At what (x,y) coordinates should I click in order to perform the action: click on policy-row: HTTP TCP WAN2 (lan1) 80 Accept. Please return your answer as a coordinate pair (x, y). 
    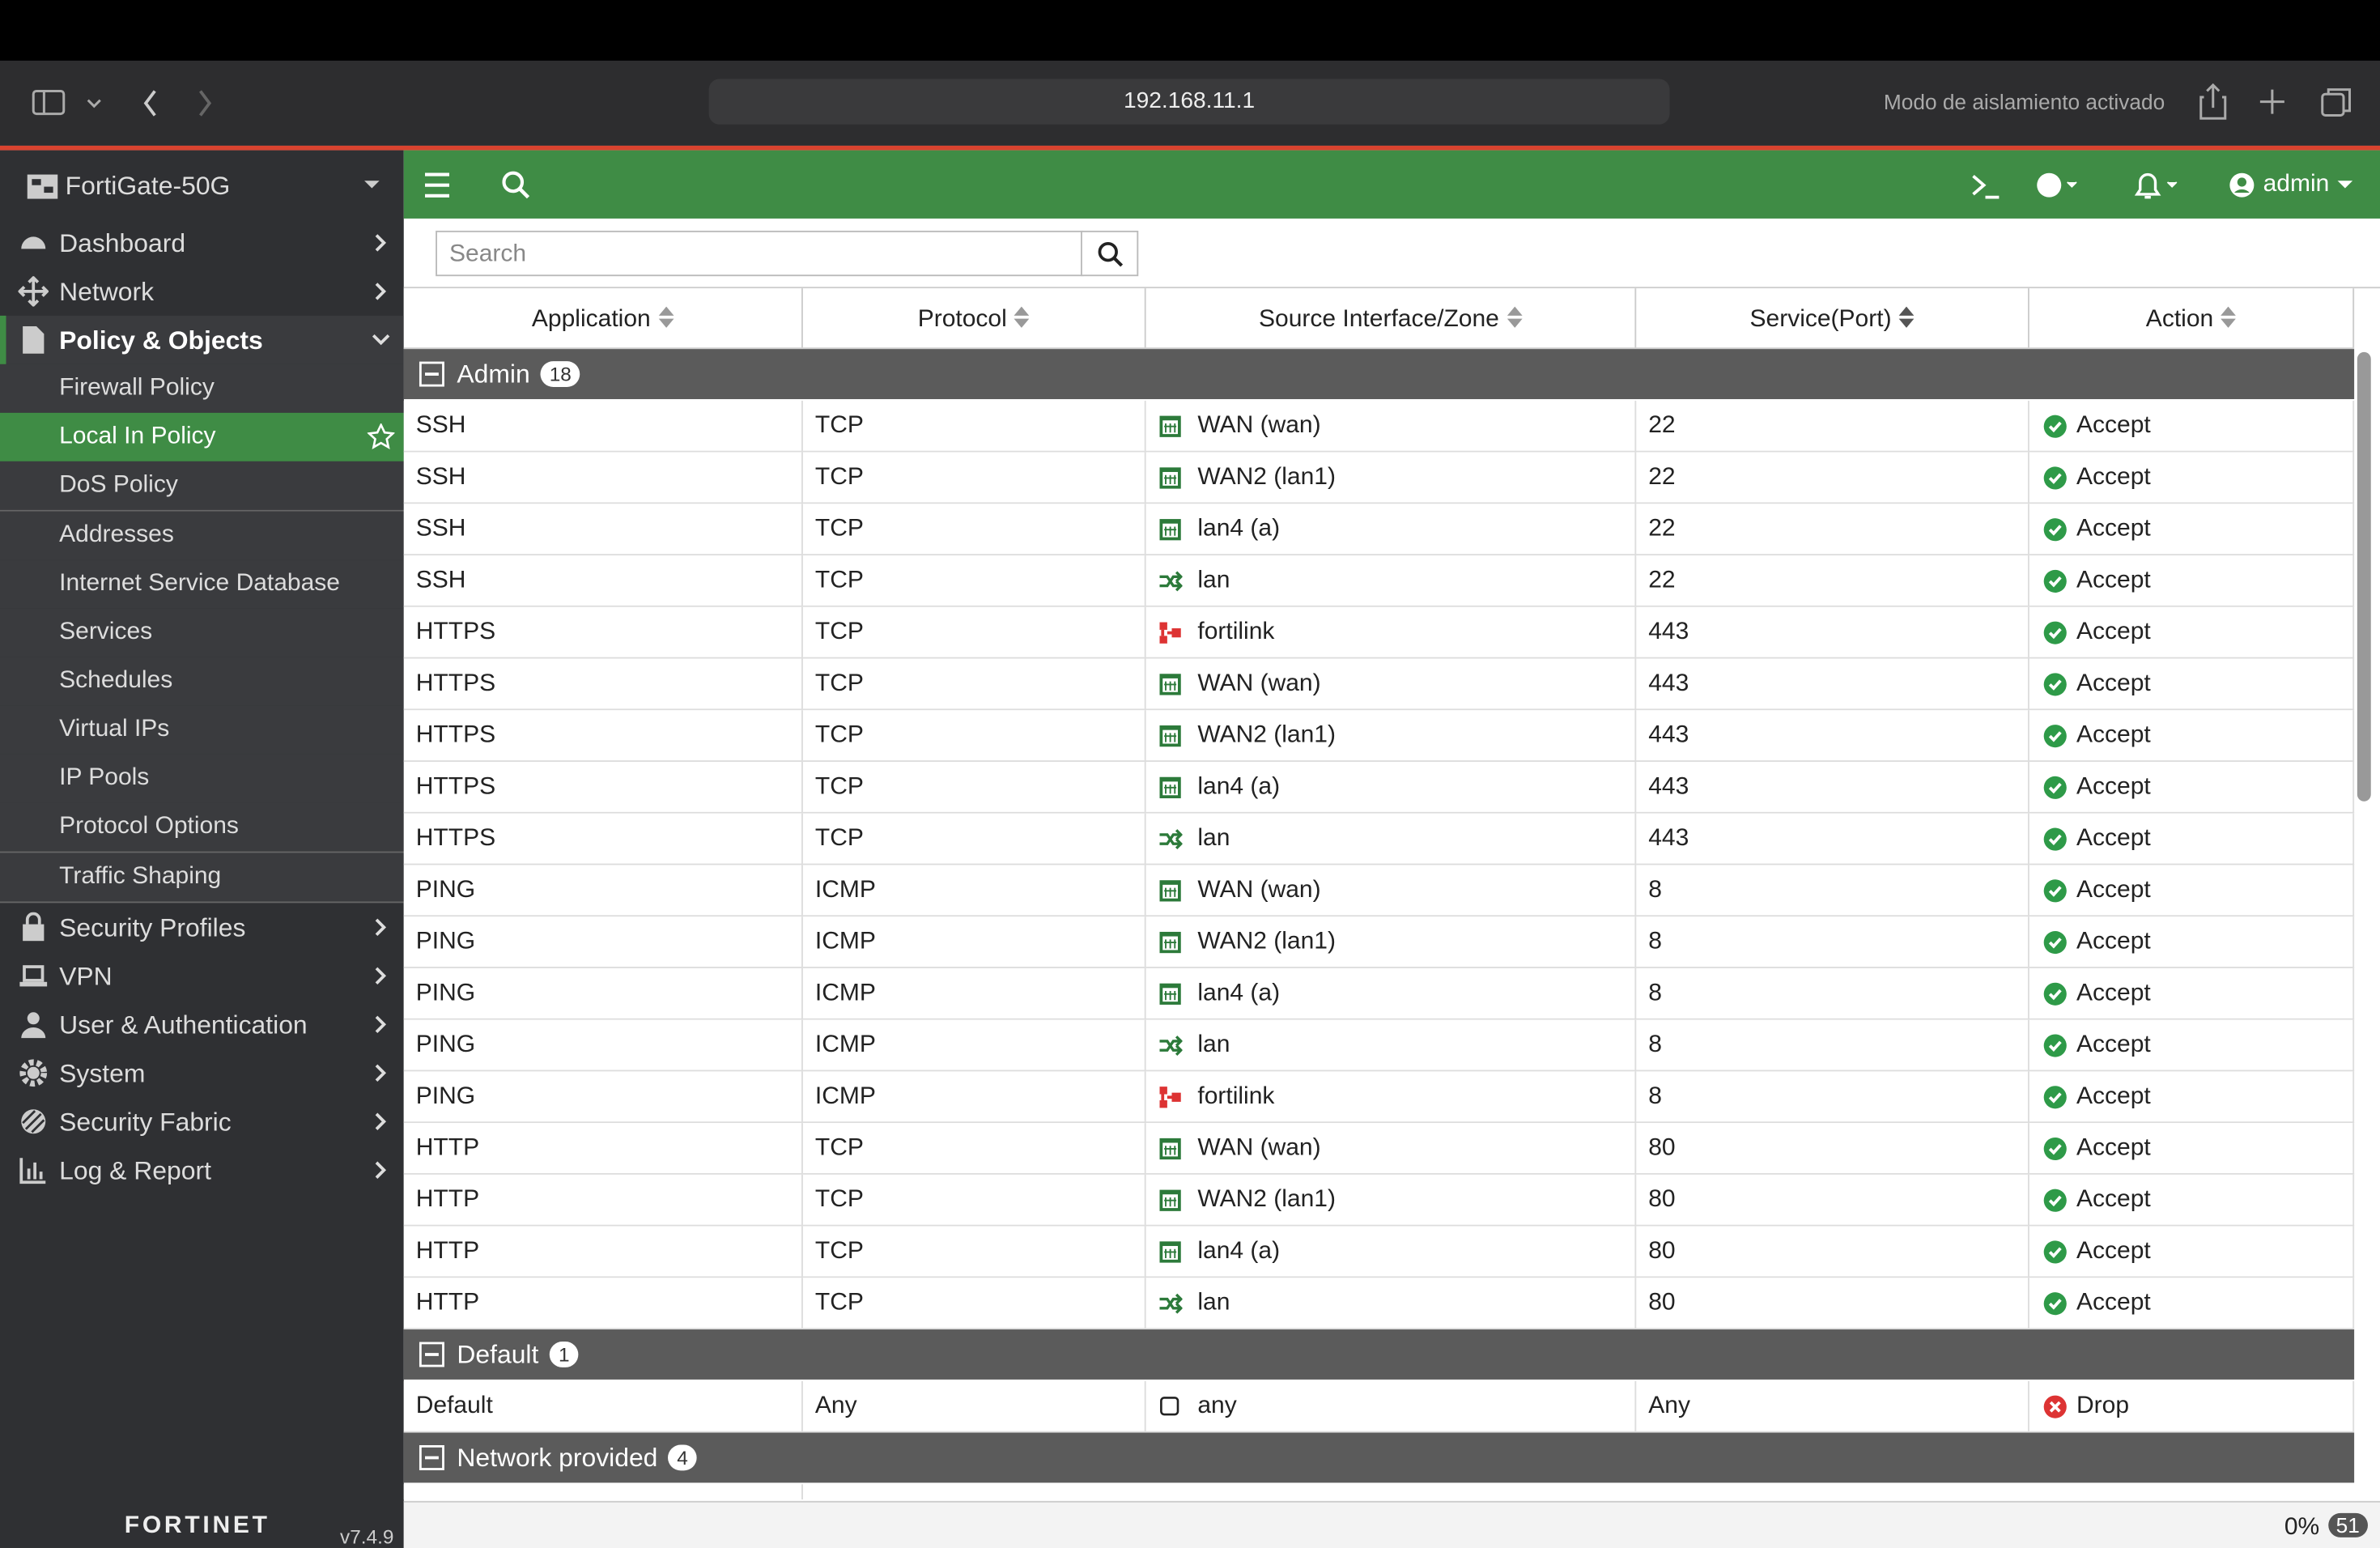
    Looking at the image, I should click on (1379, 1200).